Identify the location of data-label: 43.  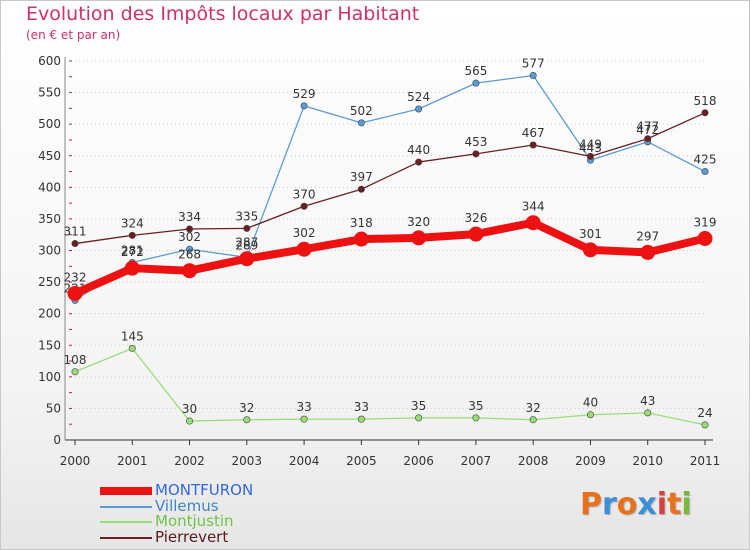
(647, 401).